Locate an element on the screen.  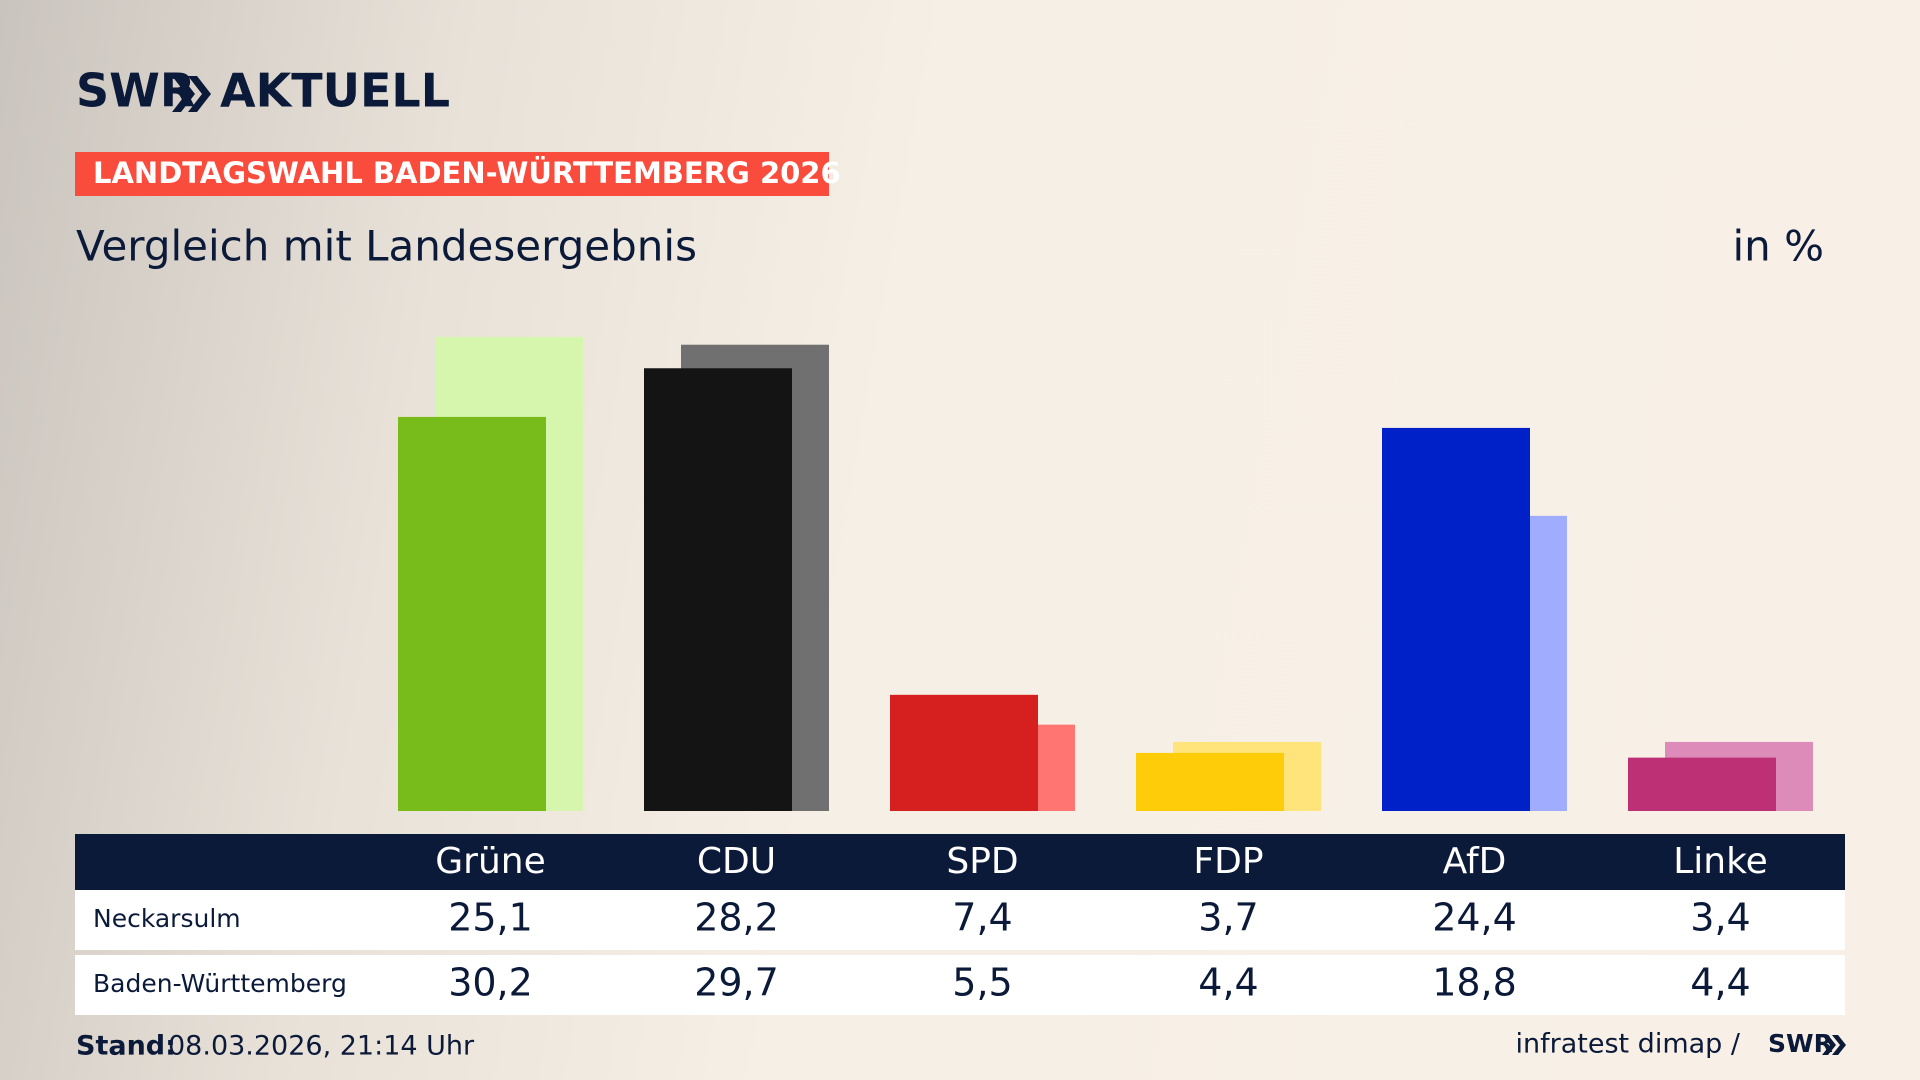
row-label: Baden-Württemberg is located at coordinates (220, 983).